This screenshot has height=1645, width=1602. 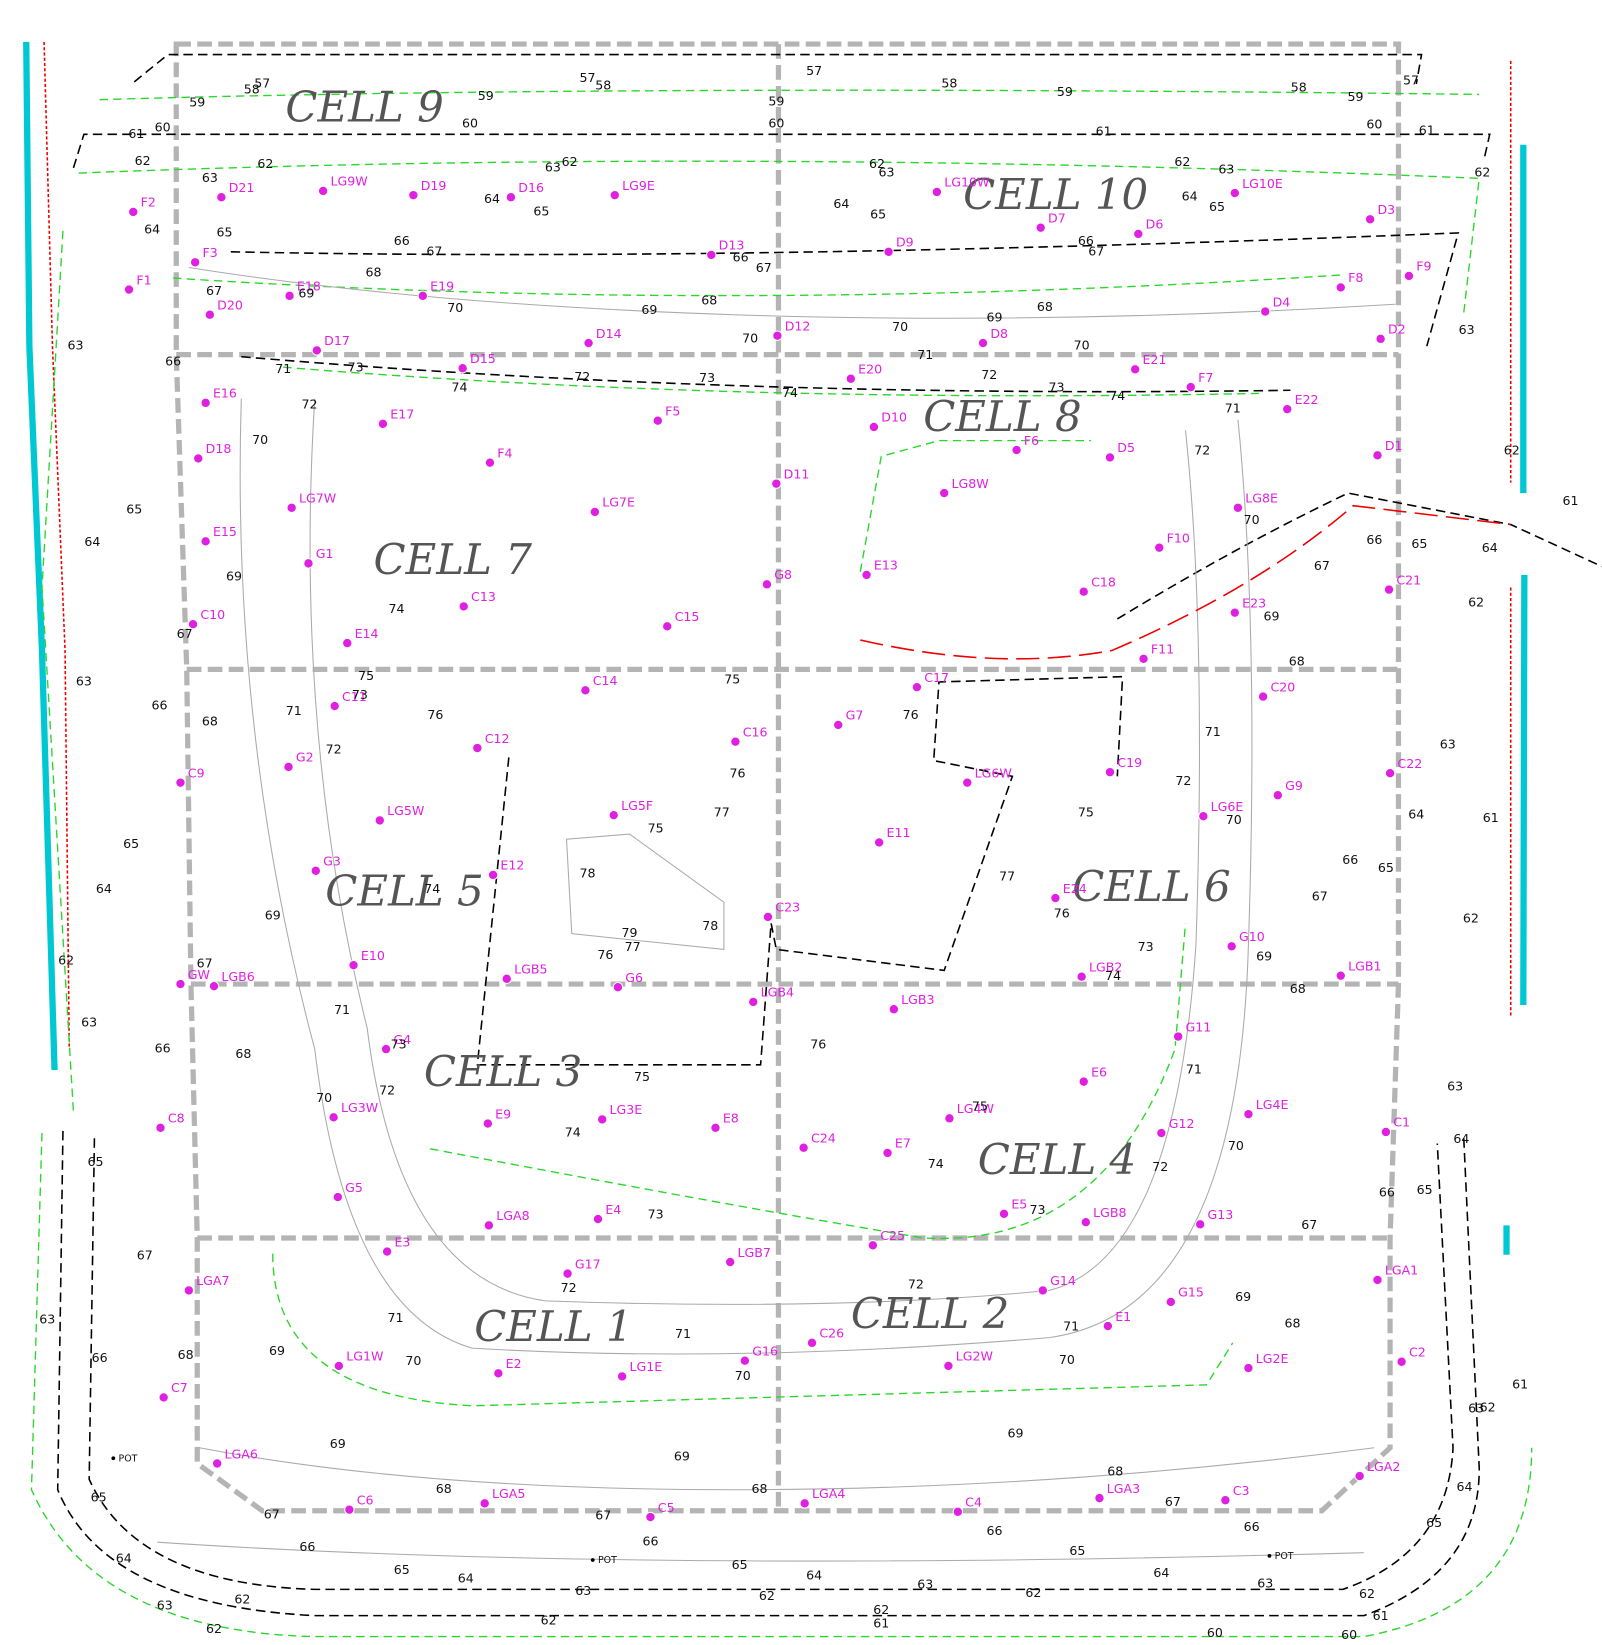 I want to click on sampling-point-label: G14, so click(x=1063, y=1280).